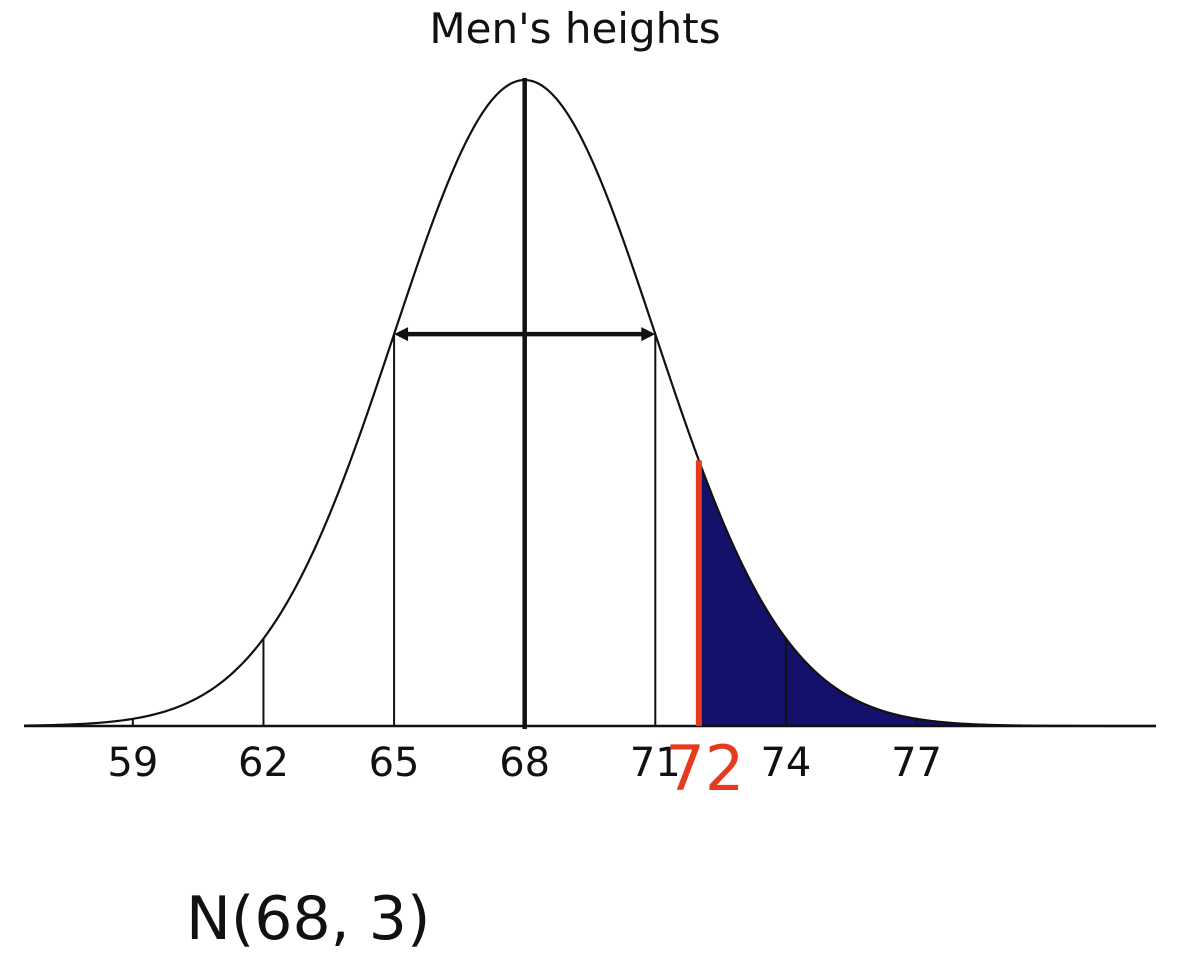 The image size is (1192, 972). What do you see at coordinates (401, 334) in the screenshot?
I see `sd-arrow-left-head` at bounding box center [401, 334].